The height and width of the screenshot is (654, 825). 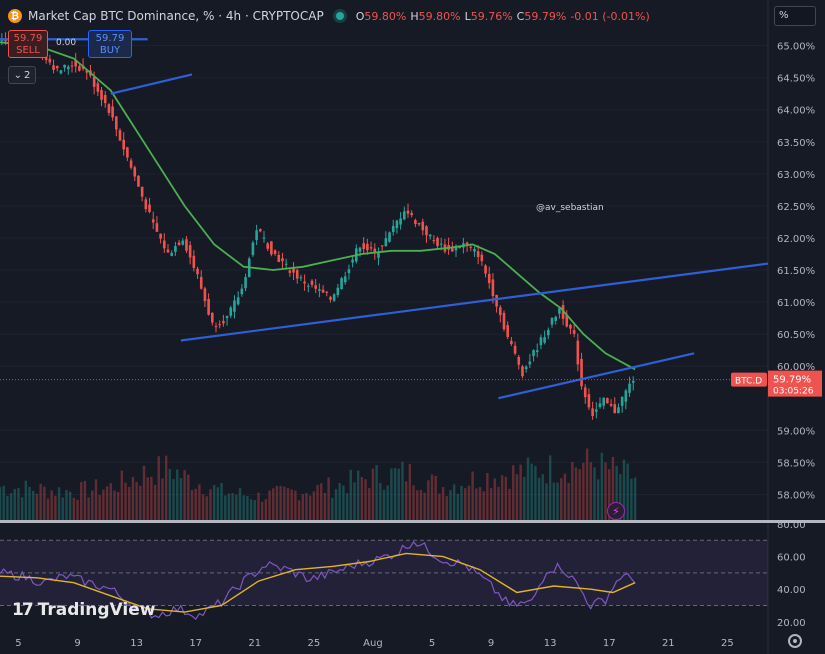 What do you see at coordinates (796, 335) in the screenshot?
I see `price-tick-label: 60.50%` at bounding box center [796, 335].